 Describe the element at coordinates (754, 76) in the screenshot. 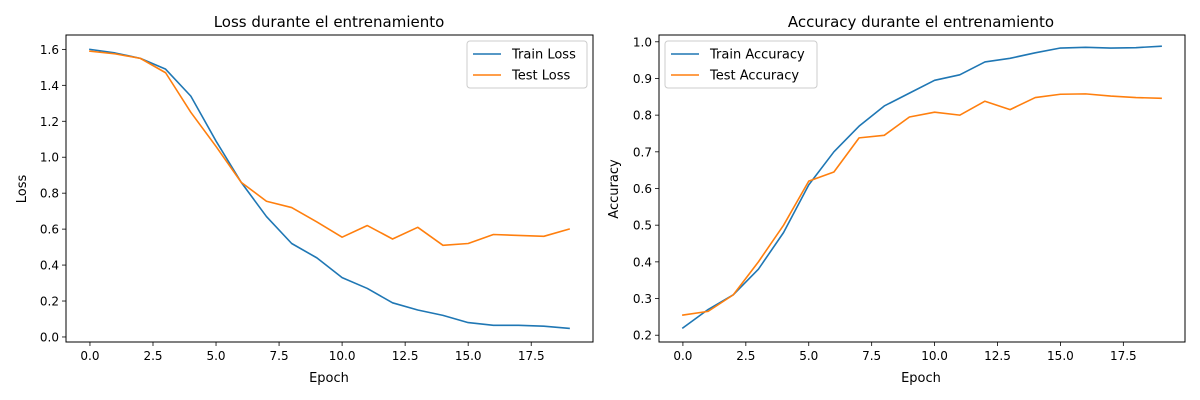

I see `accuracy-legend-test-label: Test Accuracy` at that location.